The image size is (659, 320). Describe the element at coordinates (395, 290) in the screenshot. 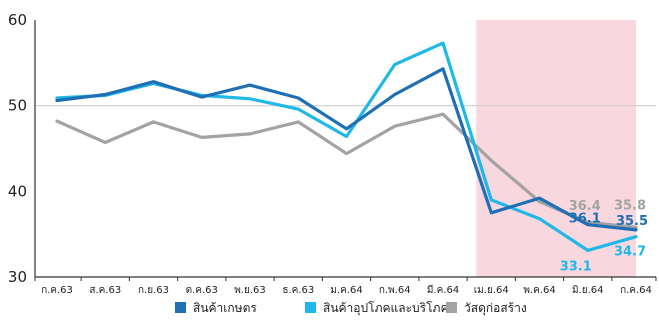

I see `x-tick-label: ก.พ.64` at that location.